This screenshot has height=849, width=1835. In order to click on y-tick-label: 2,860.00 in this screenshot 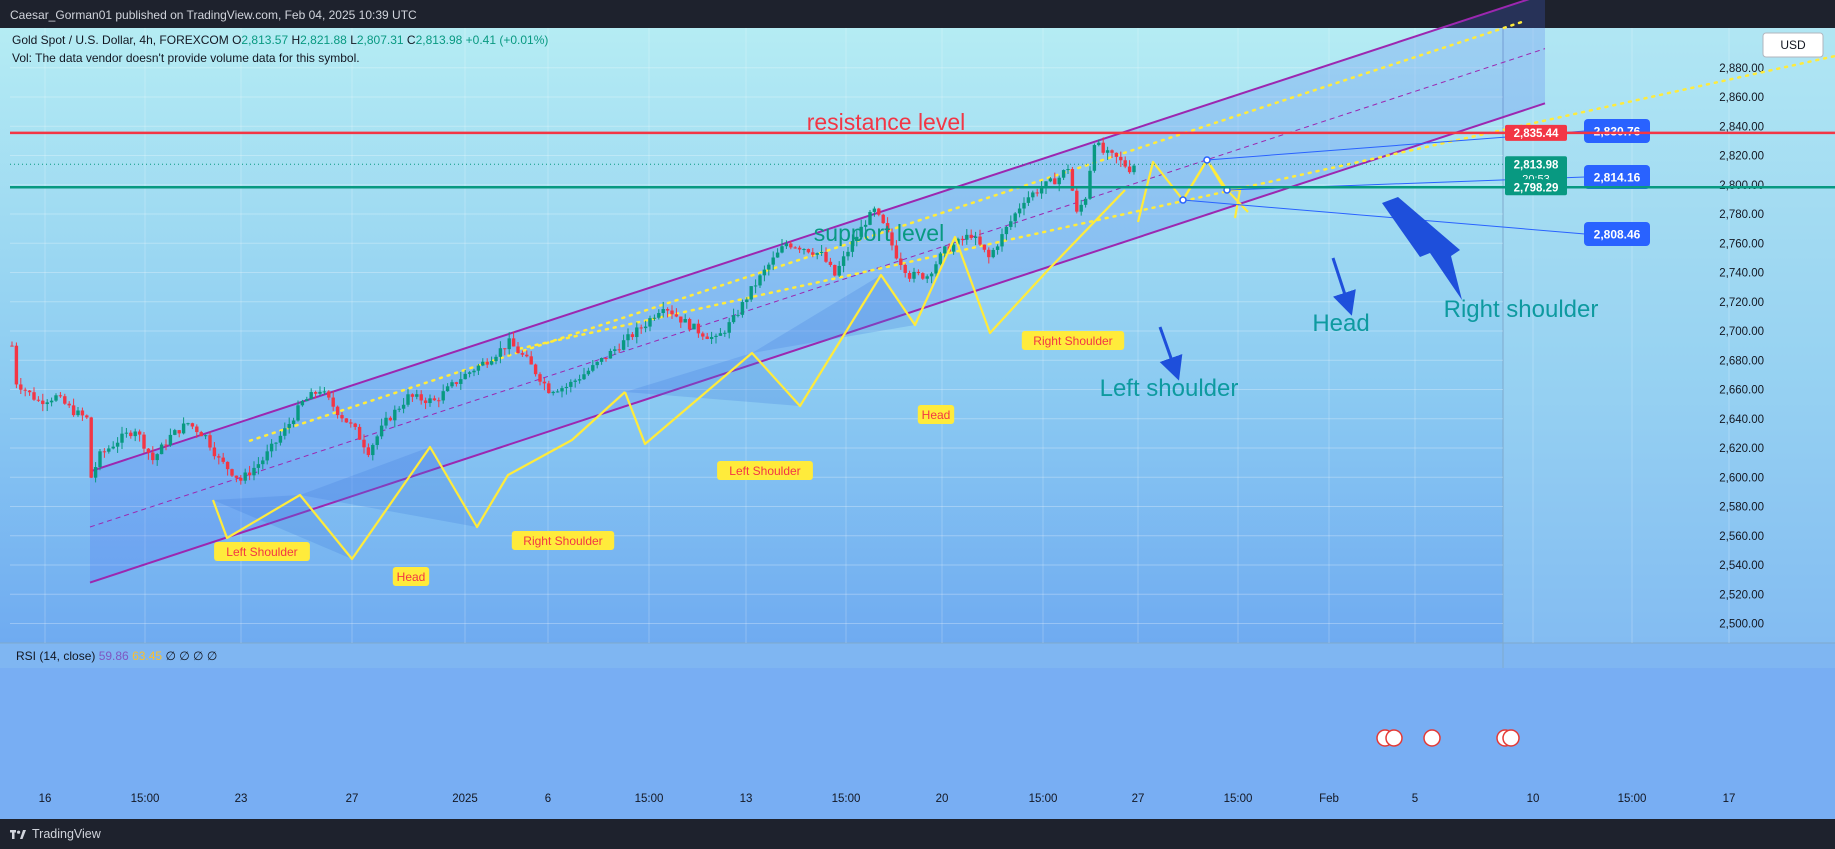, I will do `click(1741, 98)`.